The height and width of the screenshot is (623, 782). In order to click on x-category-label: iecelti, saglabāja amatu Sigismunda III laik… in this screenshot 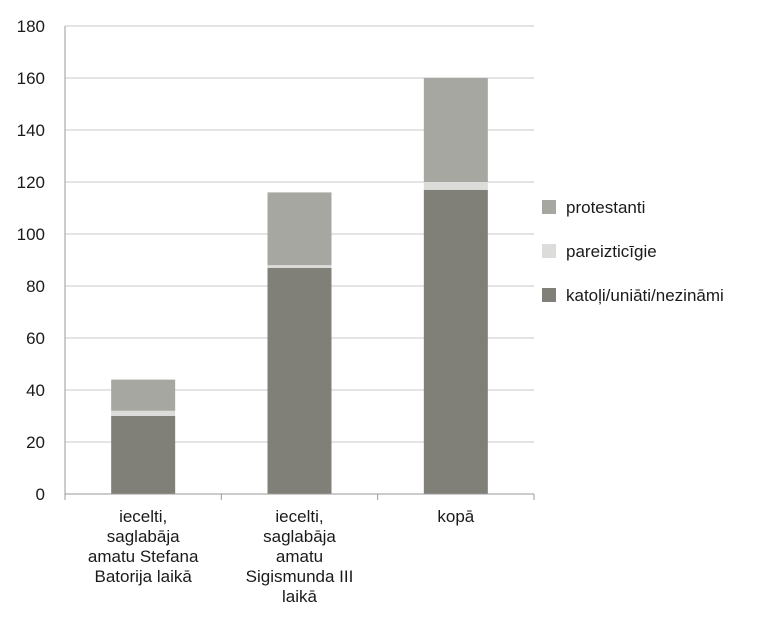, I will do `click(300, 556)`.